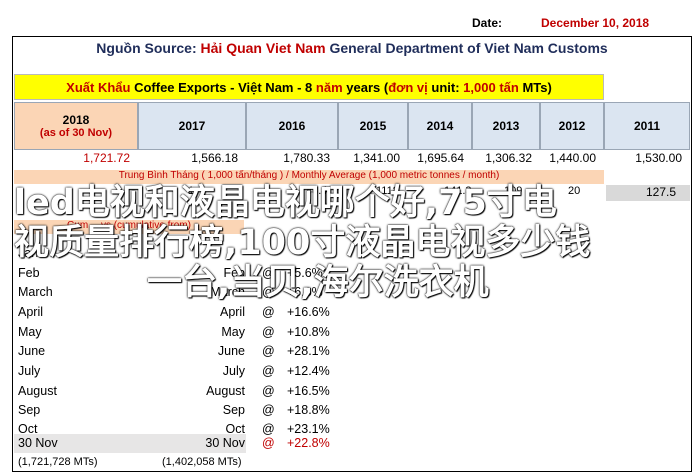  I want to click on growth-pct: +10.8%, so click(308, 332).